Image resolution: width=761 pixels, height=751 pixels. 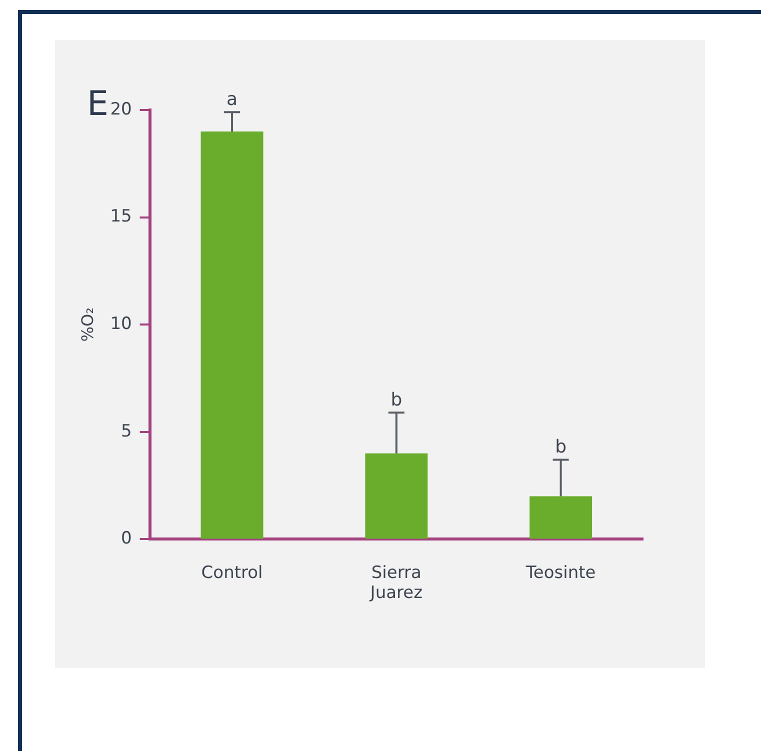 I want to click on y-tick-label: 15, so click(x=121, y=216).